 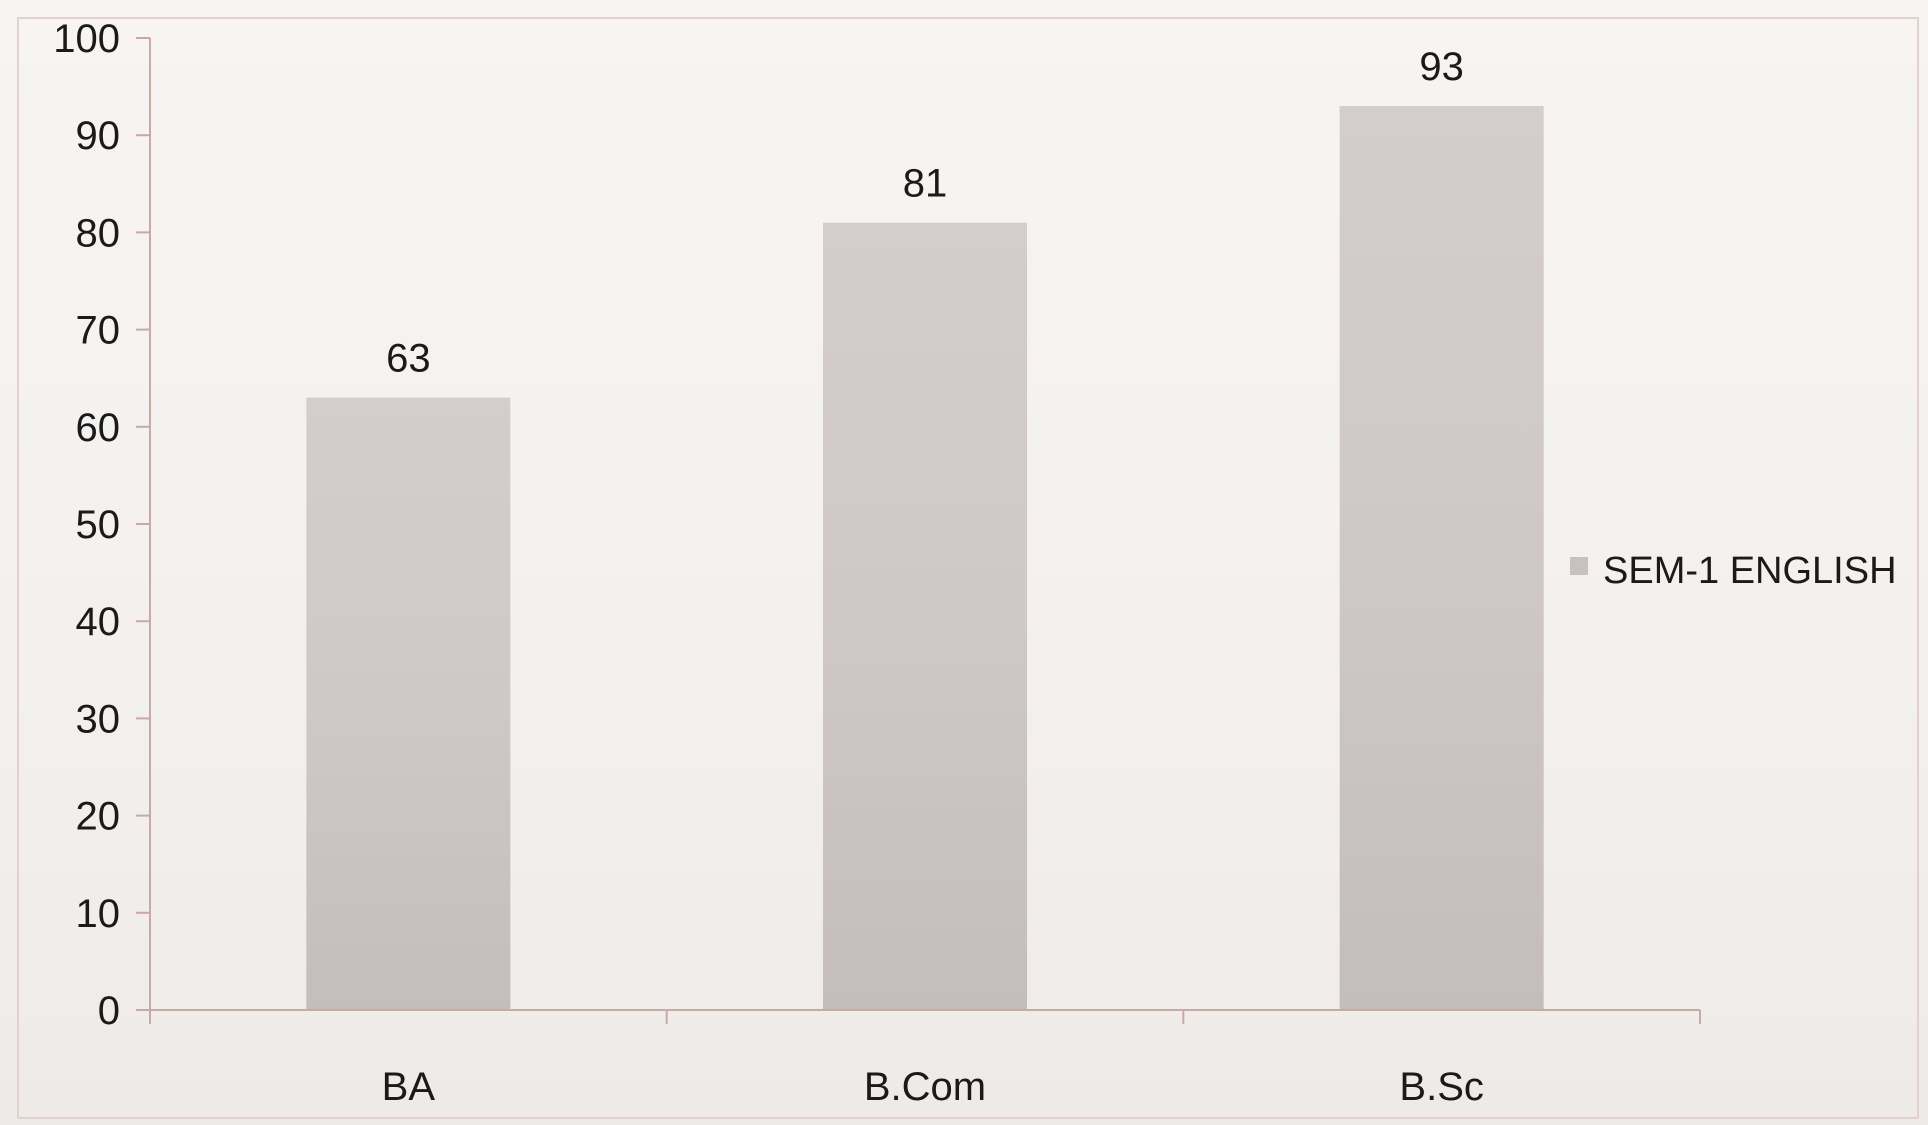 What do you see at coordinates (98, 719) in the screenshot?
I see `y-tick-label: 30` at bounding box center [98, 719].